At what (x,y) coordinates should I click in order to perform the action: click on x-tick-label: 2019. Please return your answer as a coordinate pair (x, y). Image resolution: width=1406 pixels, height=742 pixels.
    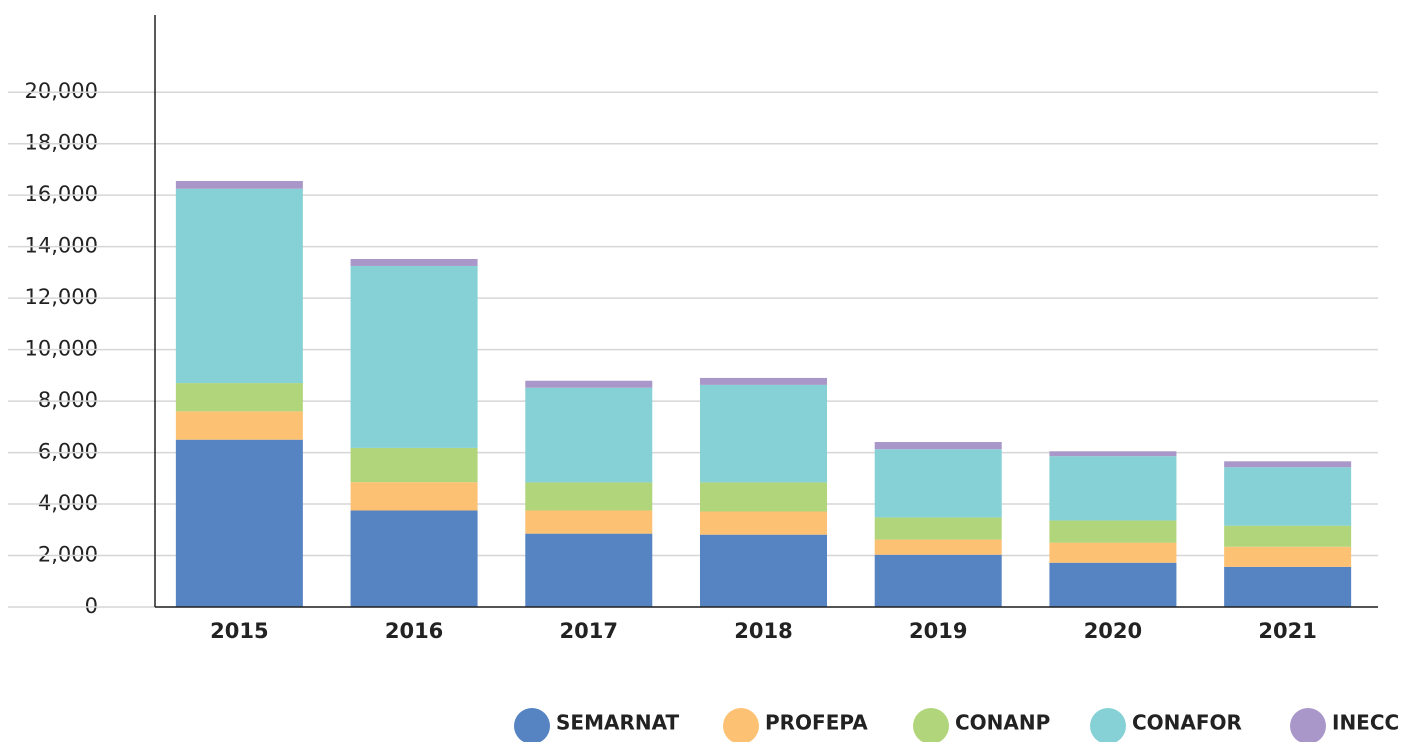
    Looking at the image, I should click on (938, 631).